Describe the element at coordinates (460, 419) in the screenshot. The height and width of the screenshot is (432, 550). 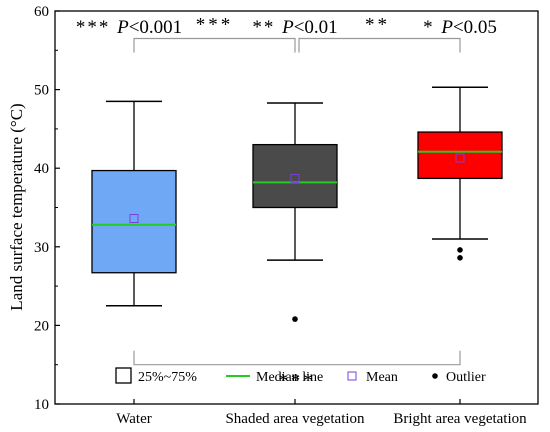
I see `x-tick-label: Bright area vegetation` at that location.